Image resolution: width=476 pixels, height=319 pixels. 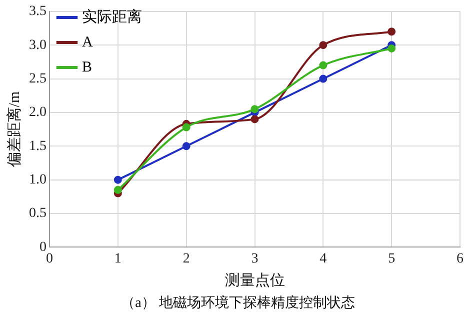 I want to click on legend-label: B, so click(x=87, y=67).